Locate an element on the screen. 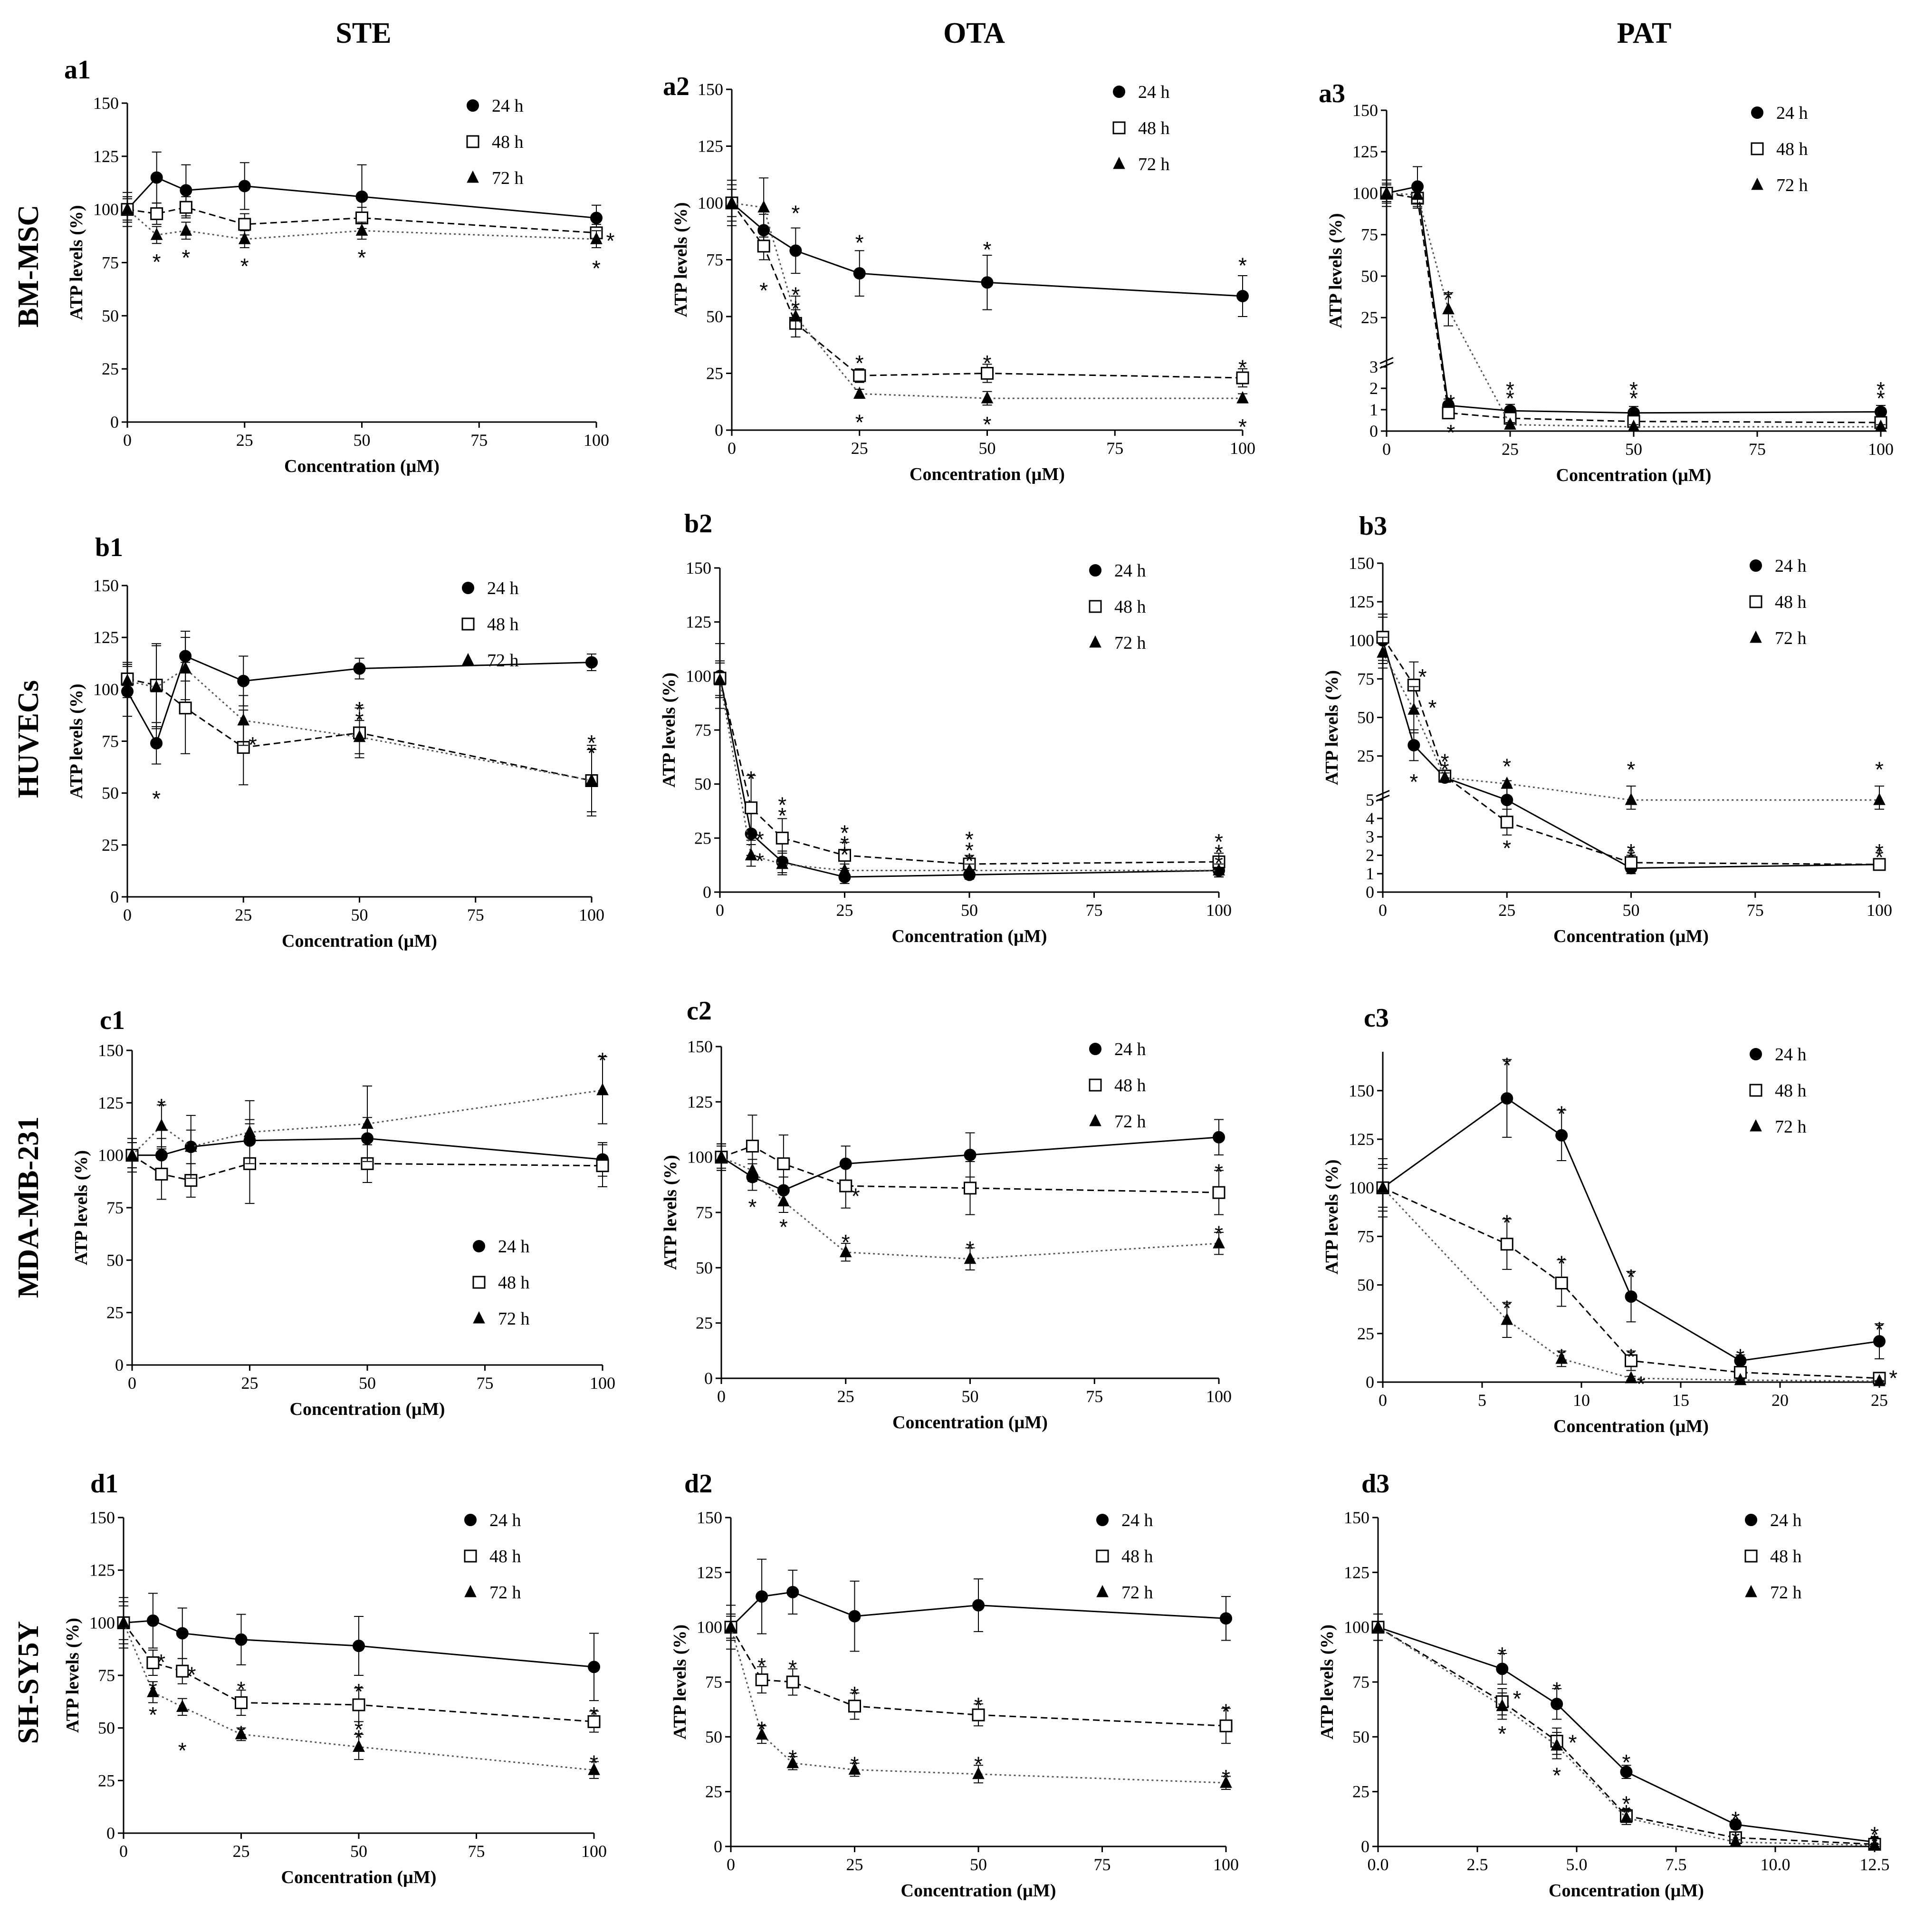  series-24h is located at coordinates (1631, 745).